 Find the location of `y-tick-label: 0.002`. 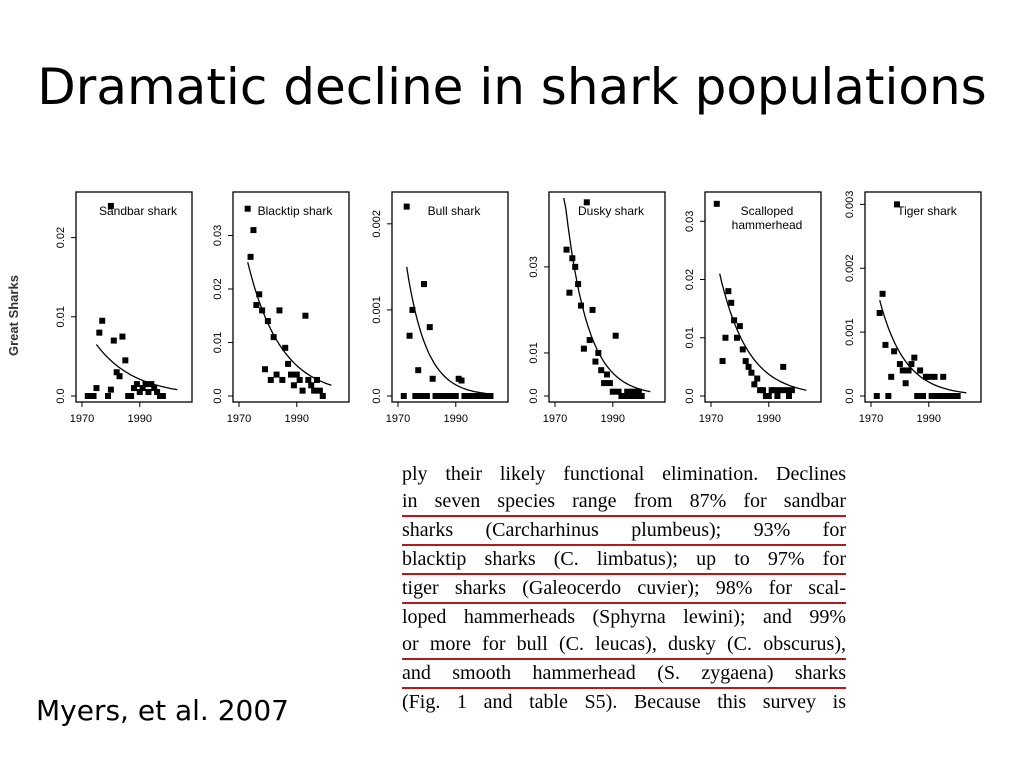

y-tick-label: 0.002 is located at coordinates (850, 268).